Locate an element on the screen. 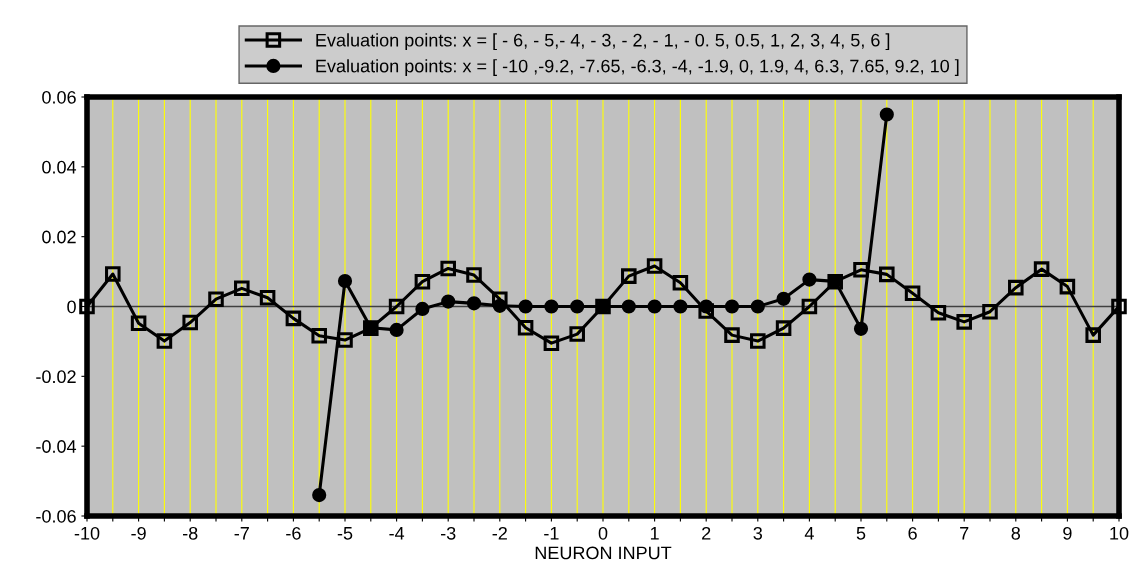 Image resolution: width=1143 pixels, height=586 pixels. x-axis-title: NEURON INPUT is located at coordinates (603, 553).